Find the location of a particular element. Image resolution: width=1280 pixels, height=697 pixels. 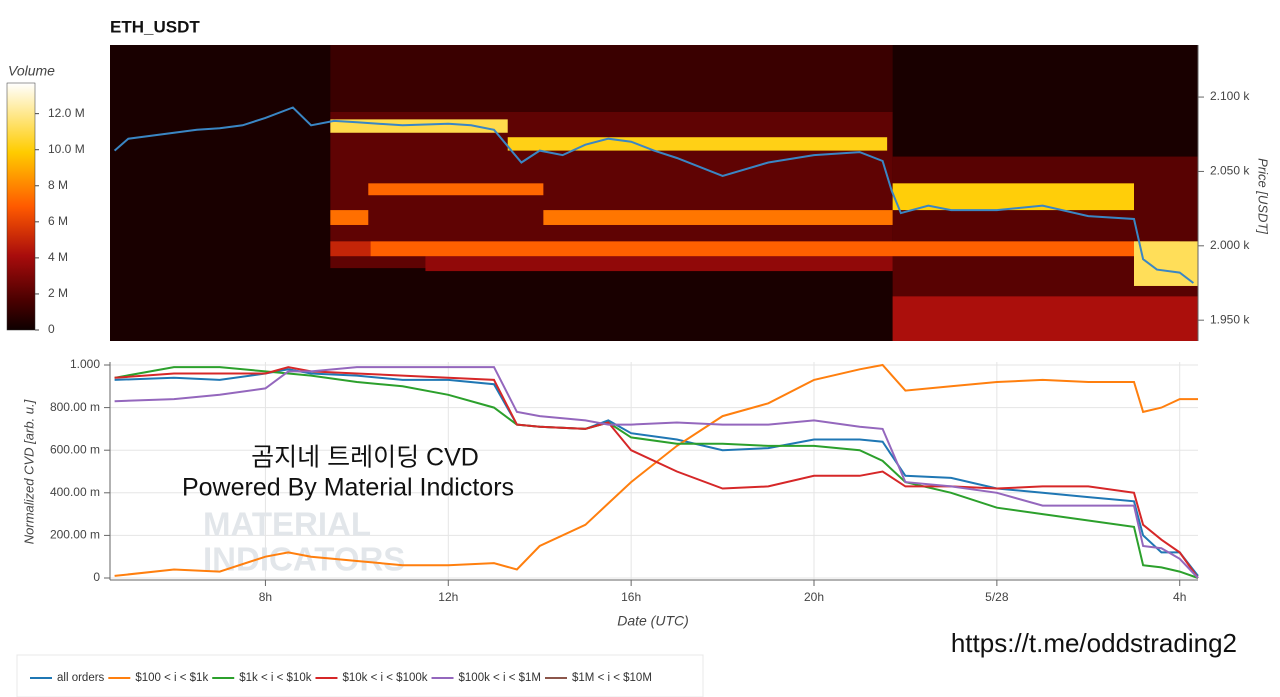

y-tick-label: 200.00 m is located at coordinates (75, 535).